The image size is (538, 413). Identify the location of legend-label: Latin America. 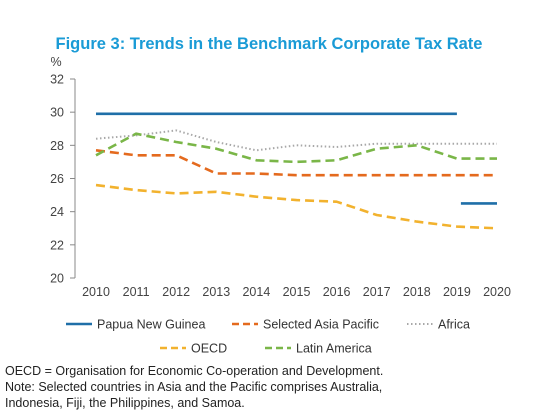
(334, 349).